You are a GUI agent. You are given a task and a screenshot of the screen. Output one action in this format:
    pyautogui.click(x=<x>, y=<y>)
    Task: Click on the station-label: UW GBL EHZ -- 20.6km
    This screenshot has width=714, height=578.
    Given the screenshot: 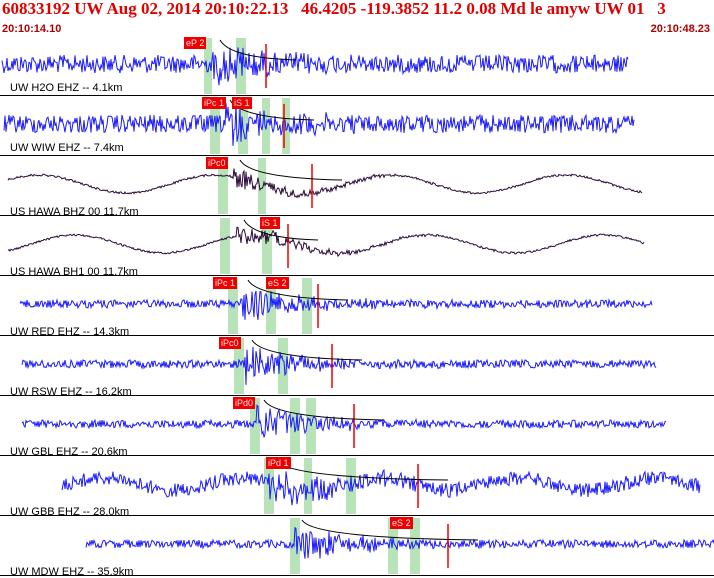 What is the action you would take?
    pyautogui.click(x=69, y=452)
    